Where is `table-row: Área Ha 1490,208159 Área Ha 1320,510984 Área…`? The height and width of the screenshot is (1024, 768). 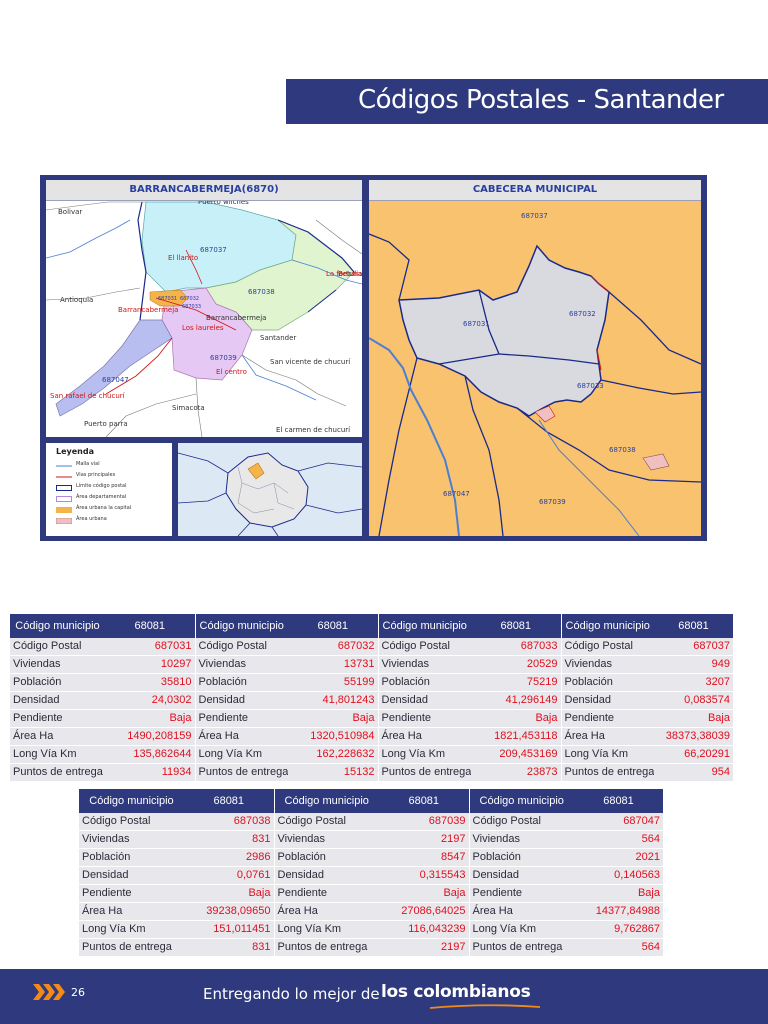
table-row: Área Ha 1490,208159 Área Ha 1320,510984 Área… is located at coordinates (371, 736).